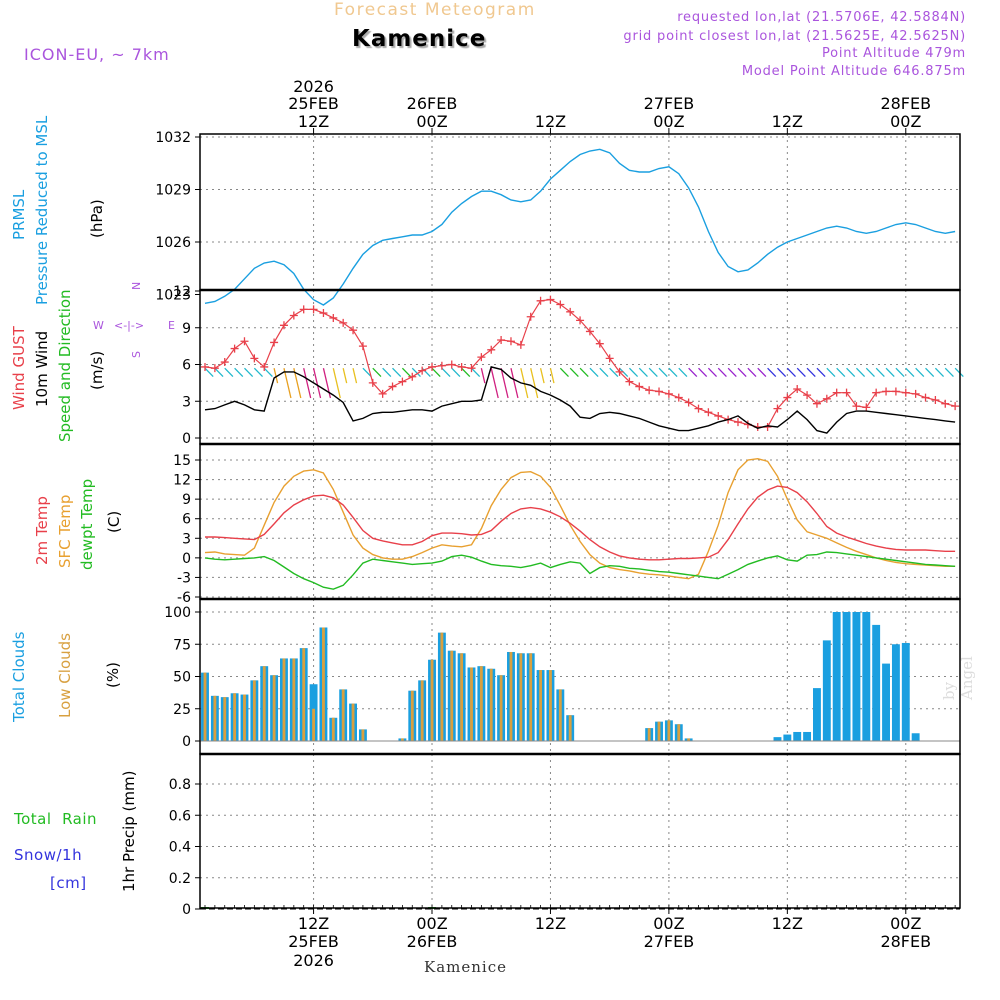 The image size is (1000, 1000). What do you see at coordinates (180, 879) in the screenshot?
I see `y-tick-label: 0.2` at bounding box center [180, 879].